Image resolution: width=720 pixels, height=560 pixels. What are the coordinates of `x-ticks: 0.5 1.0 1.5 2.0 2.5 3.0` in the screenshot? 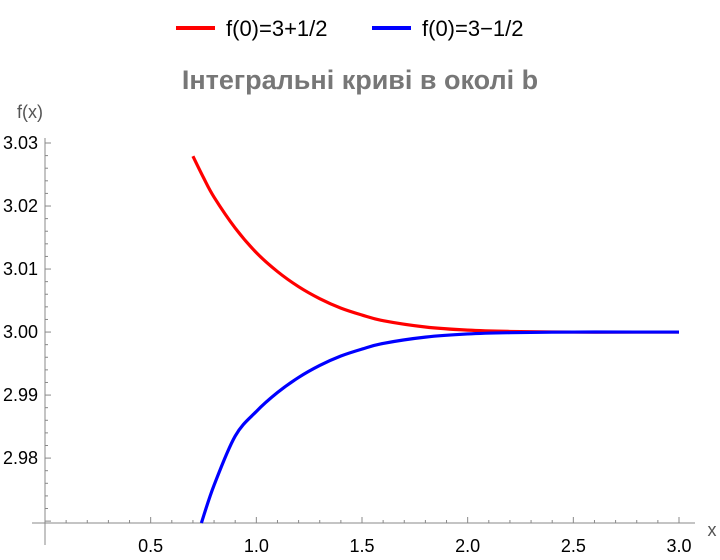 It's located at (378, 536).